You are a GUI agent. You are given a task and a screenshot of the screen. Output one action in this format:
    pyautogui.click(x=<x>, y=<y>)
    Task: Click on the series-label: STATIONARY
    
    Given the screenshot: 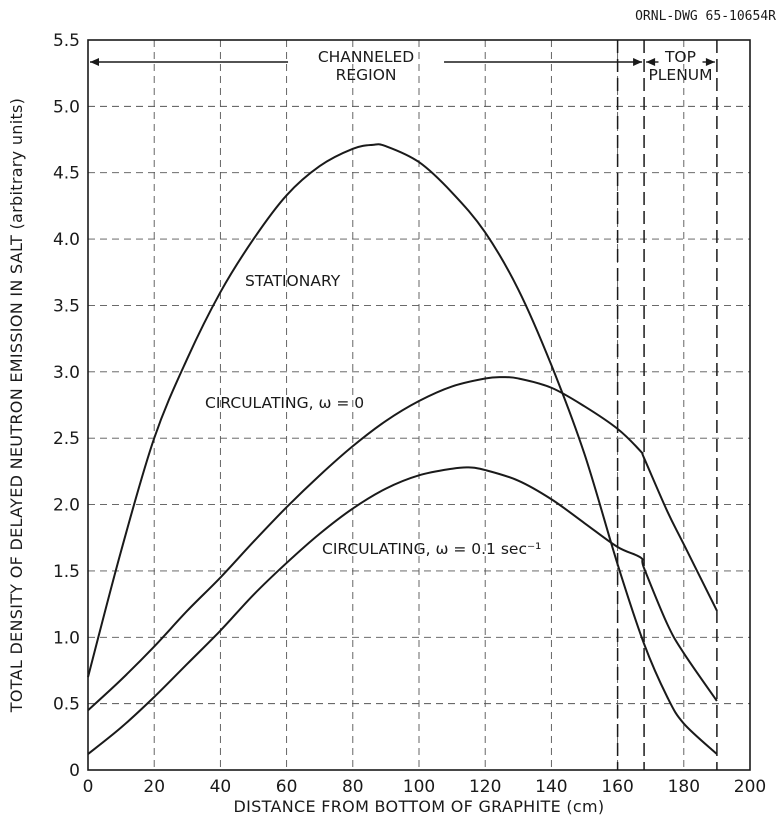 What is the action you would take?
    pyautogui.click(x=293, y=281)
    